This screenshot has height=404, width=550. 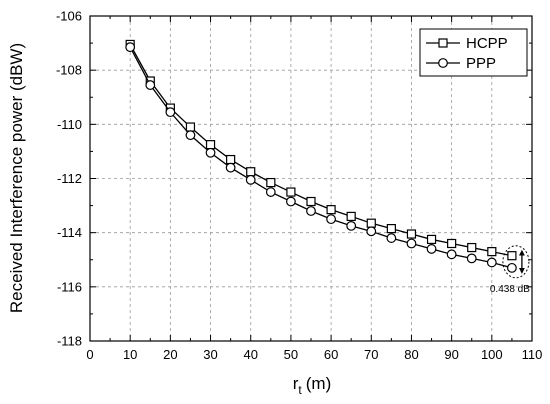 I want to click on x-axis-title-sub: t, so click(x=300, y=390).